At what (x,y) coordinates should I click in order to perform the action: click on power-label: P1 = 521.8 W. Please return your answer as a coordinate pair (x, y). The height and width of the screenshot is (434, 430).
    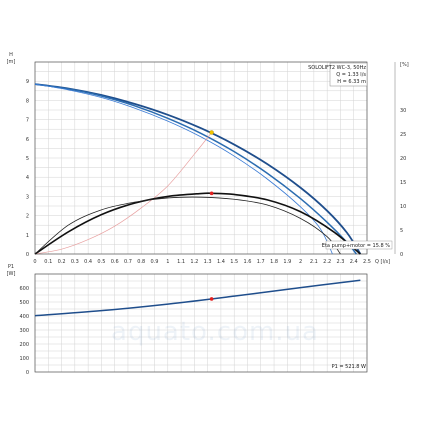
    Looking at the image, I should click on (349, 367).